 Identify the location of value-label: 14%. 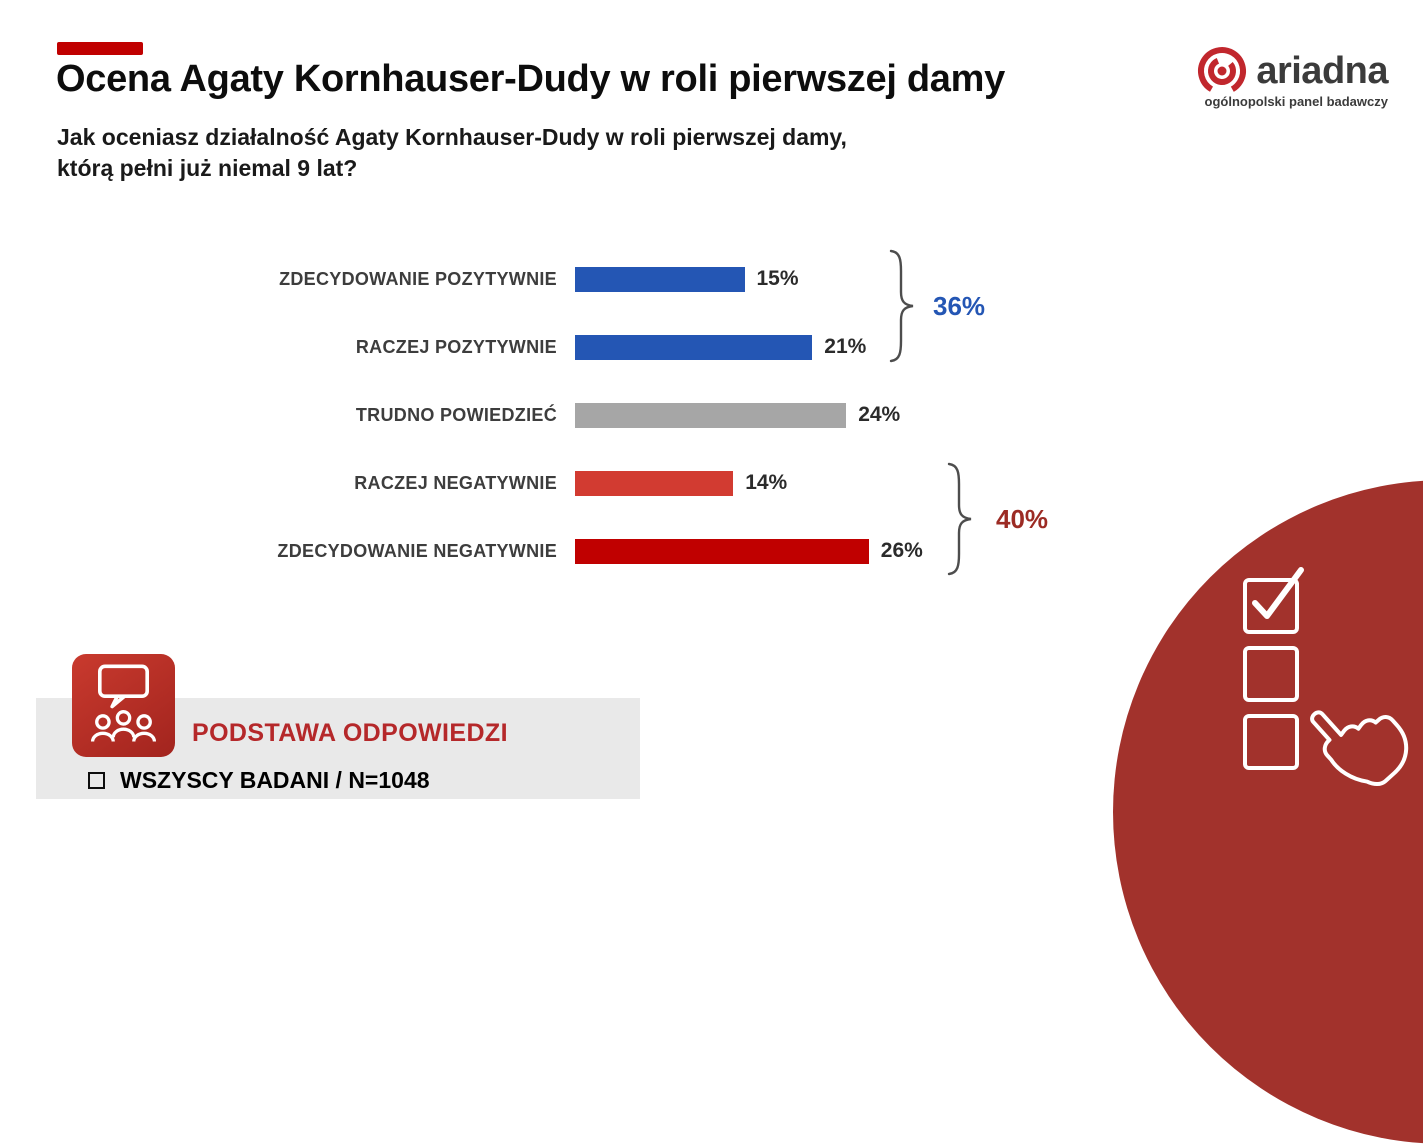
(766, 482).